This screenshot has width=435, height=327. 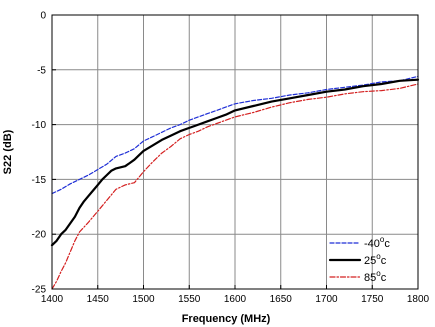 What do you see at coordinates (52, 299) in the screenshot?
I see `x-tick-label: 1400` at bounding box center [52, 299].